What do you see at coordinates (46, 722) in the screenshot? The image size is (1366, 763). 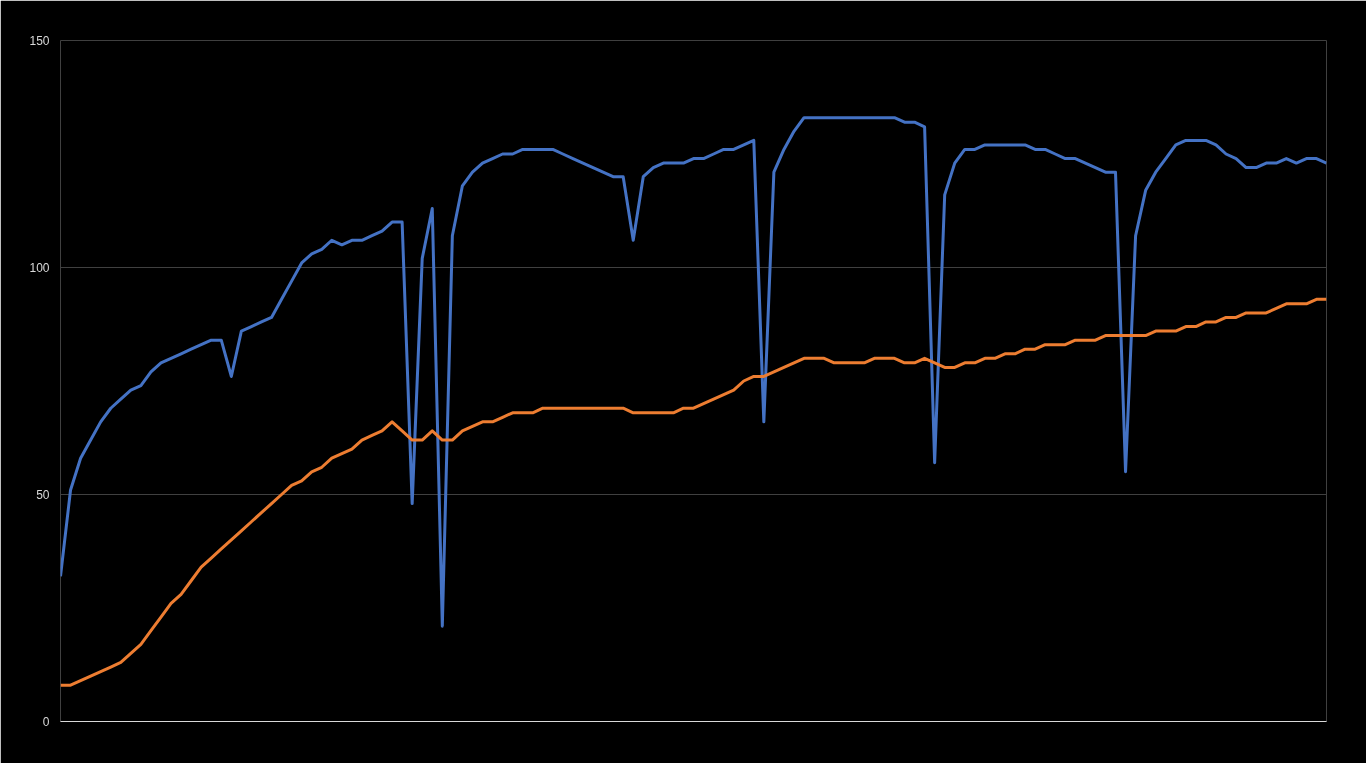 I see `y-tick-label: 0` at bounding box center [46, 722].